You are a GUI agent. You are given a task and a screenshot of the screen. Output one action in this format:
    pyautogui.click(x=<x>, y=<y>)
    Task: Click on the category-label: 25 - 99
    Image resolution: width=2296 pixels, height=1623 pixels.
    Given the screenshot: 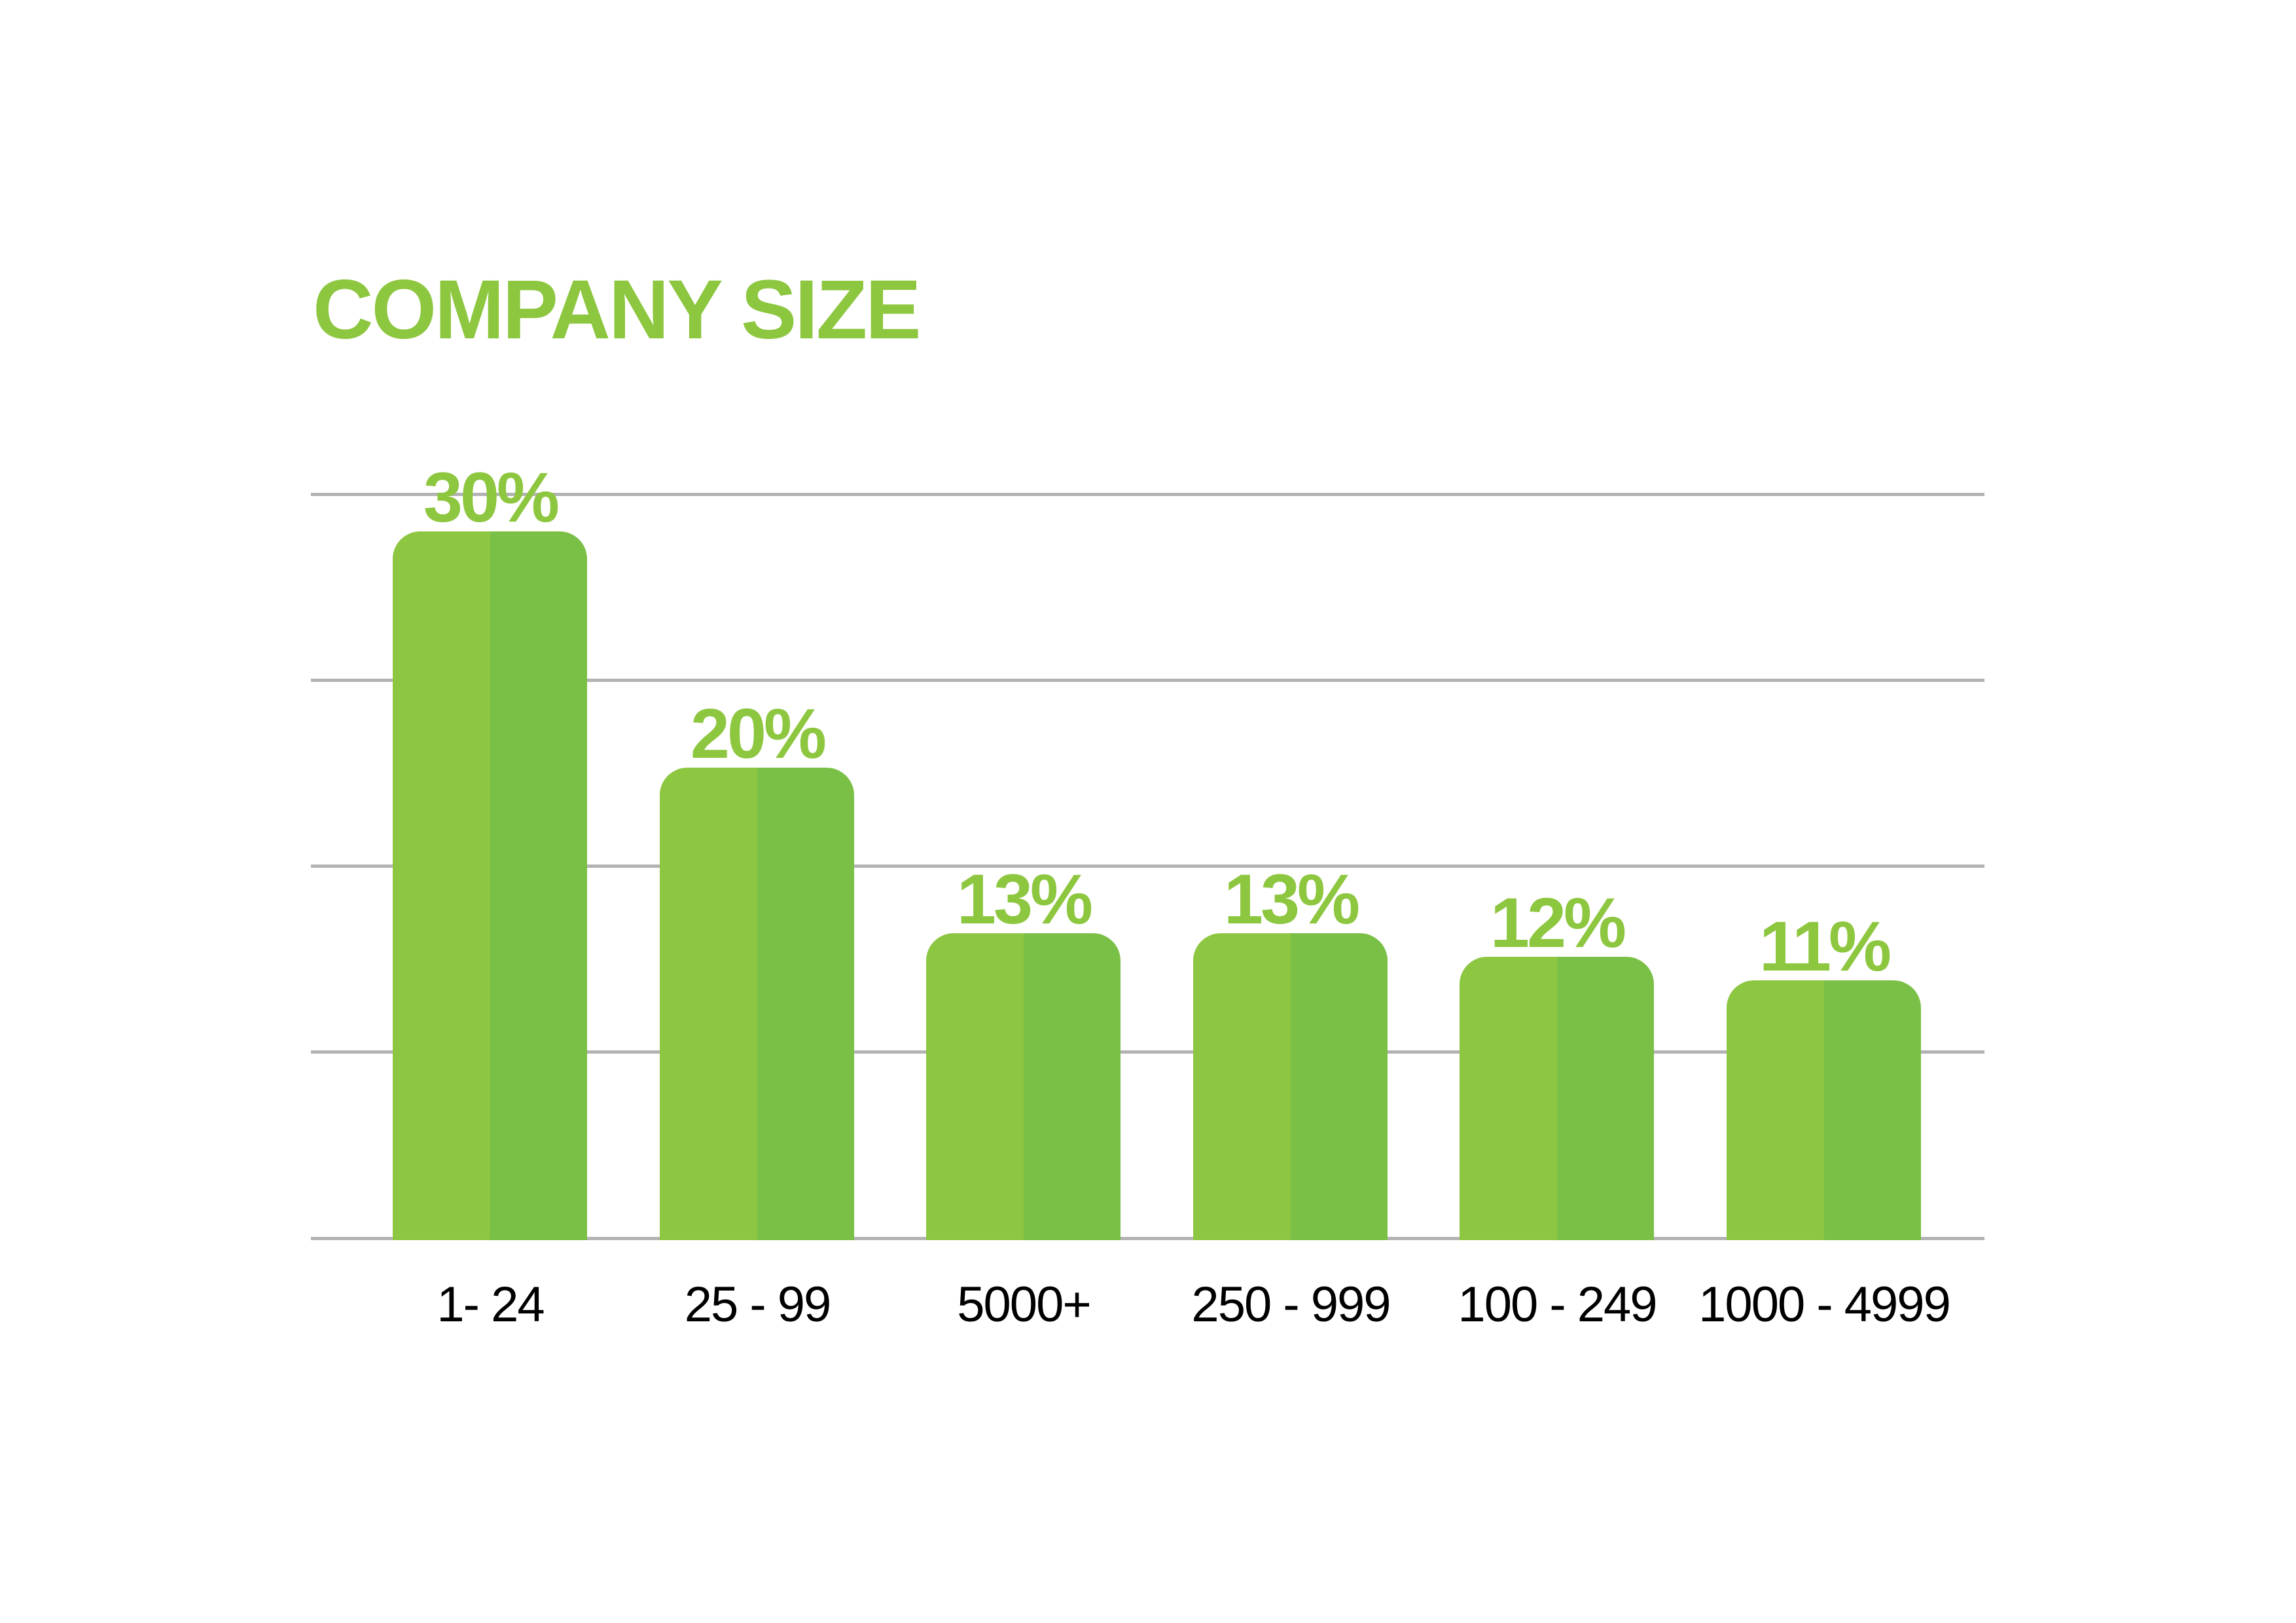 What is the action you would take?
    pyautogui.click(x=758, y=1305)
    